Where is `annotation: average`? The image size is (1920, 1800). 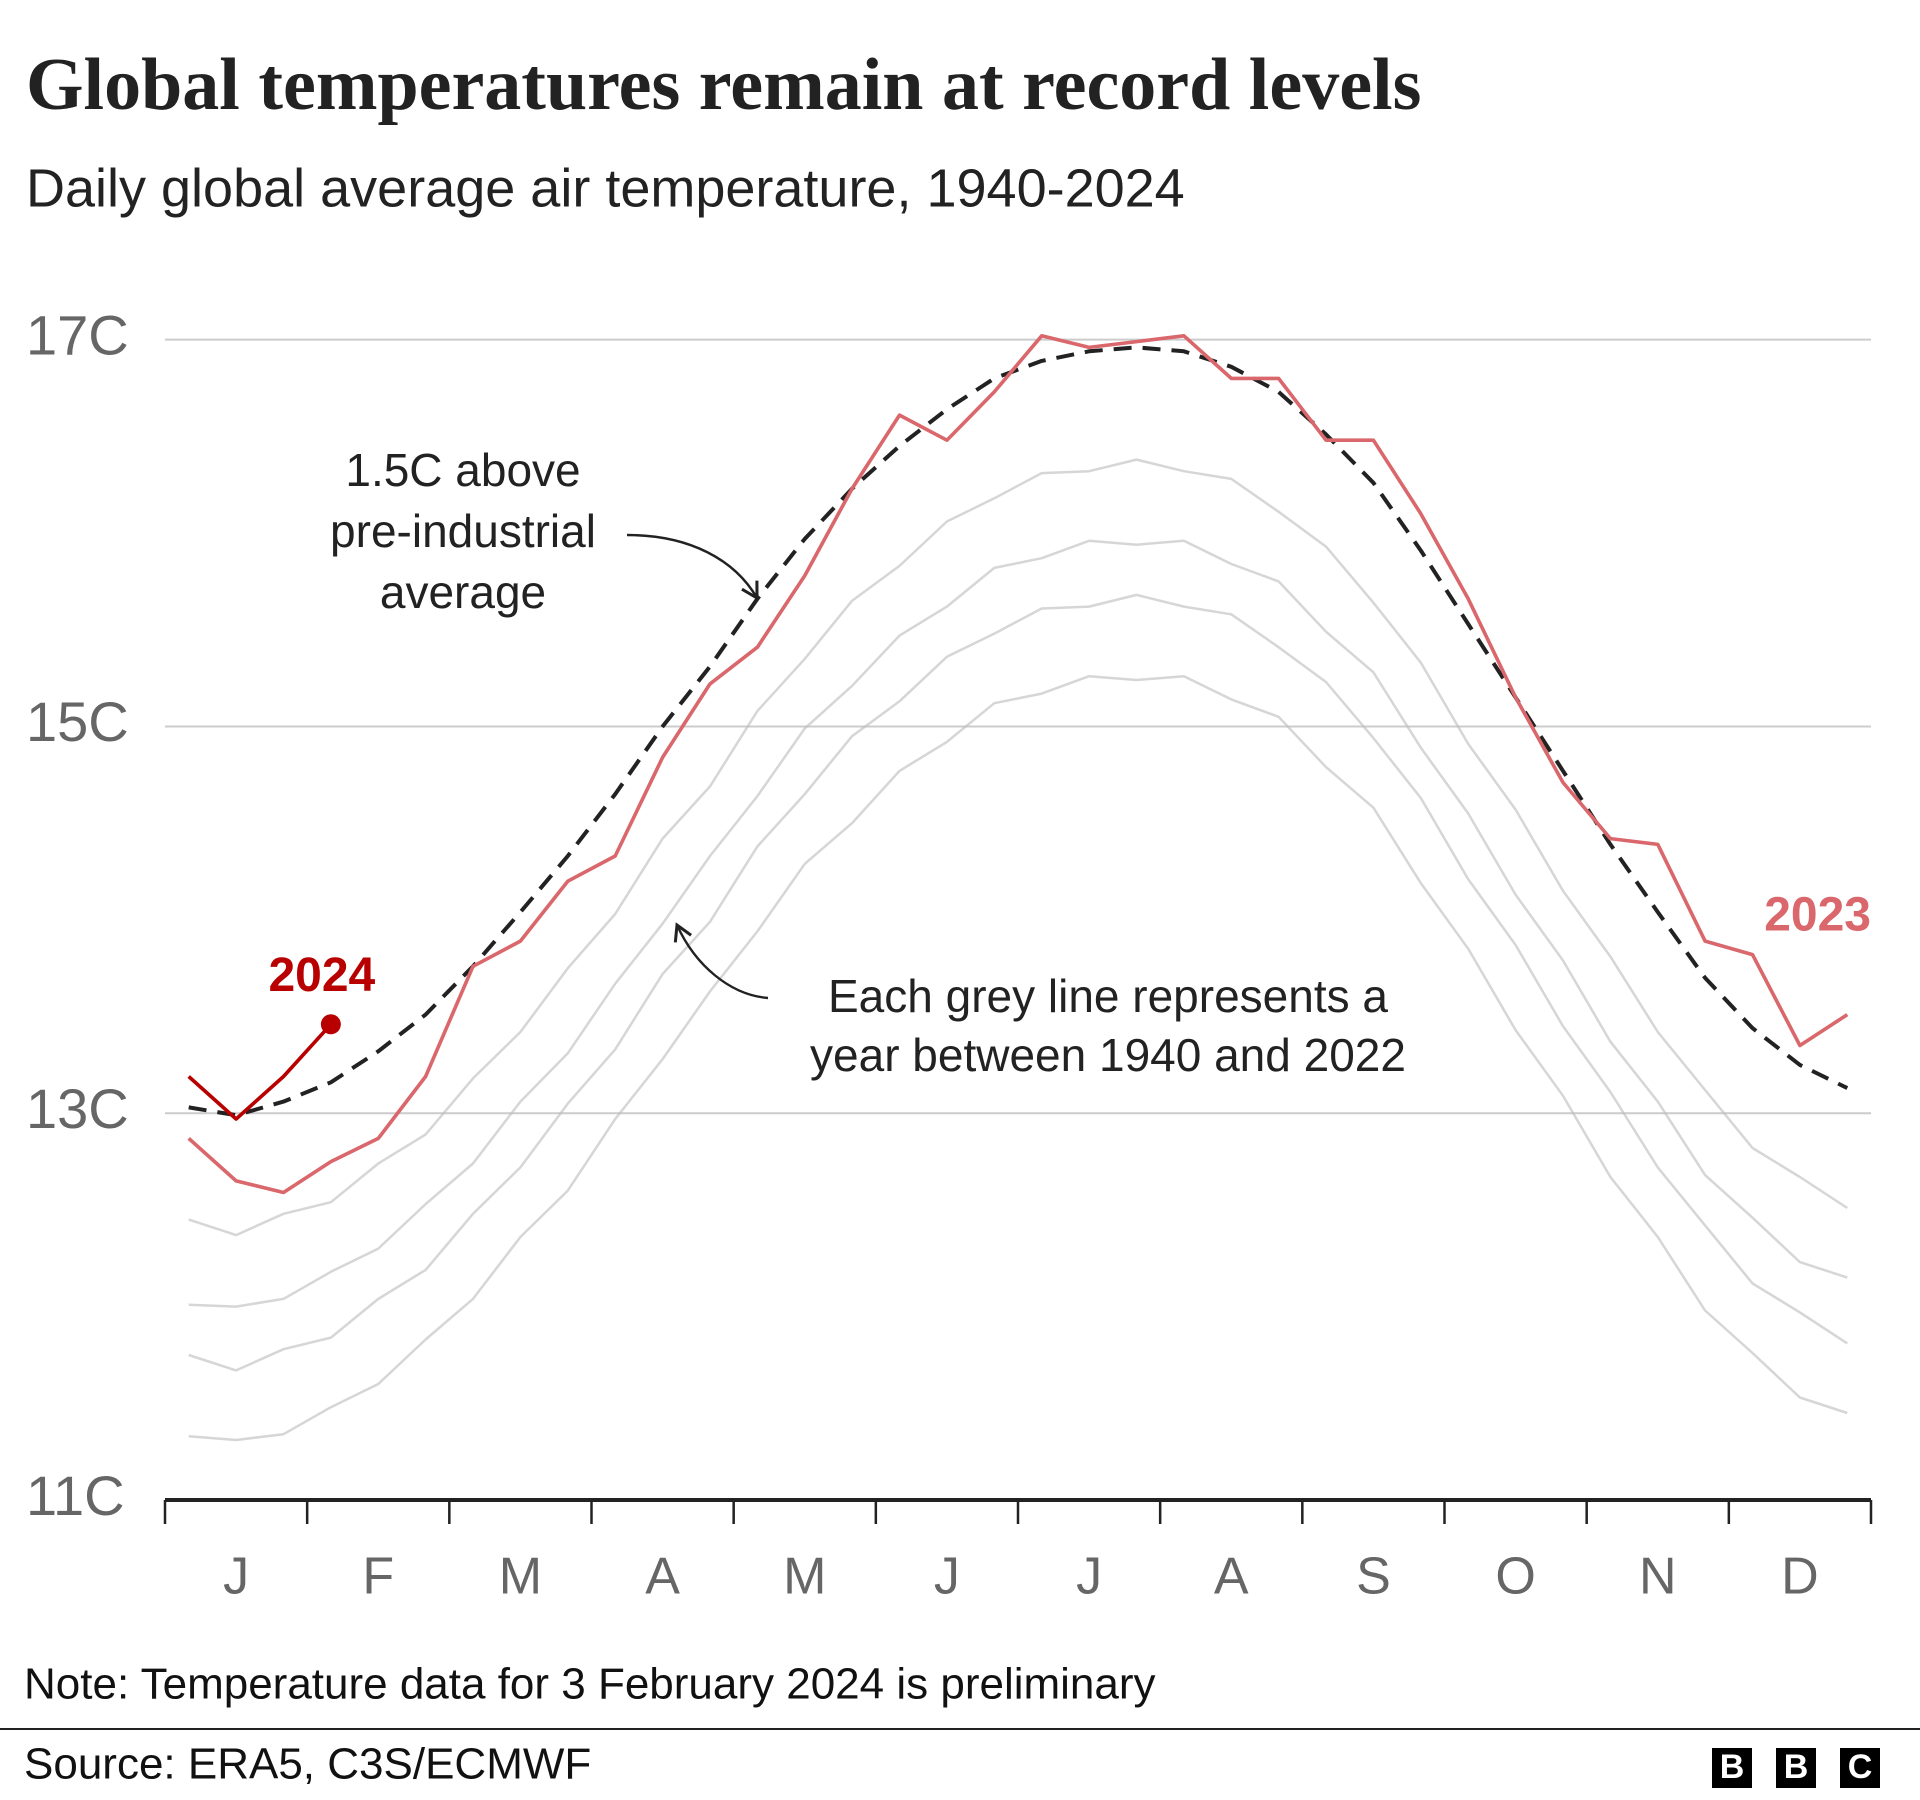 annotation: average is located at coordinates (463, 592).